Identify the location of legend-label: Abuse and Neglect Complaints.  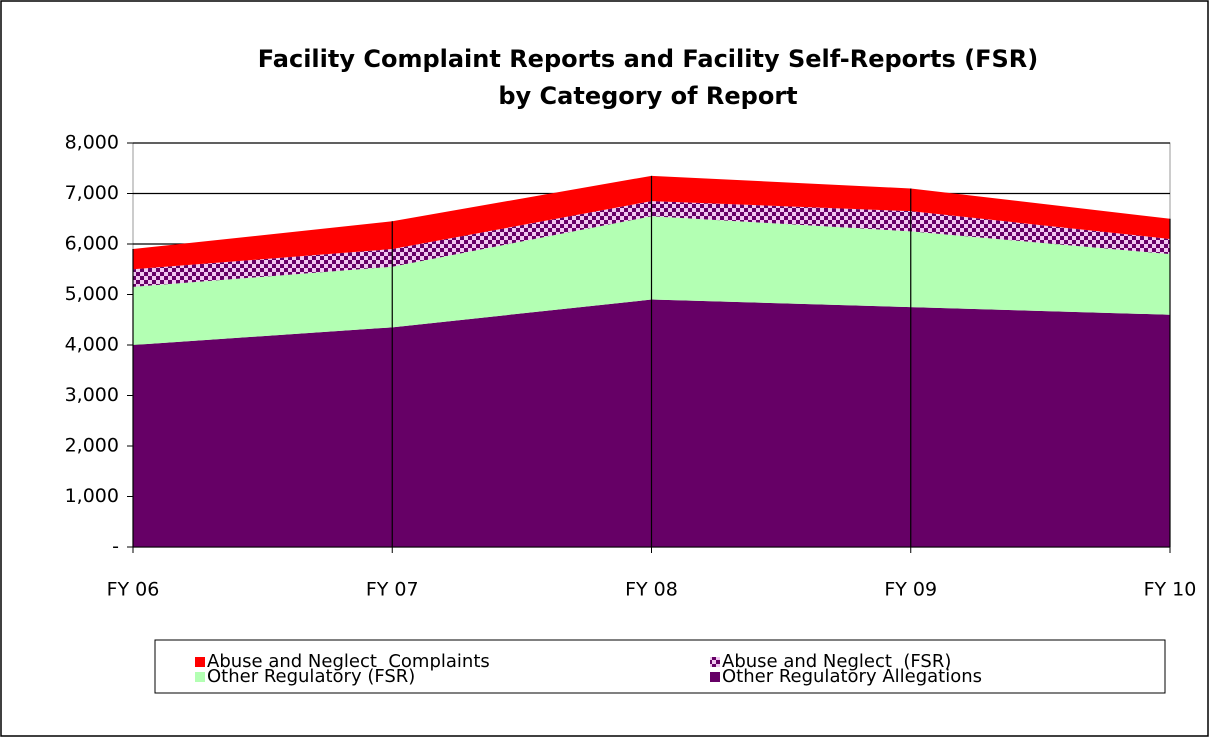
(348, 661).